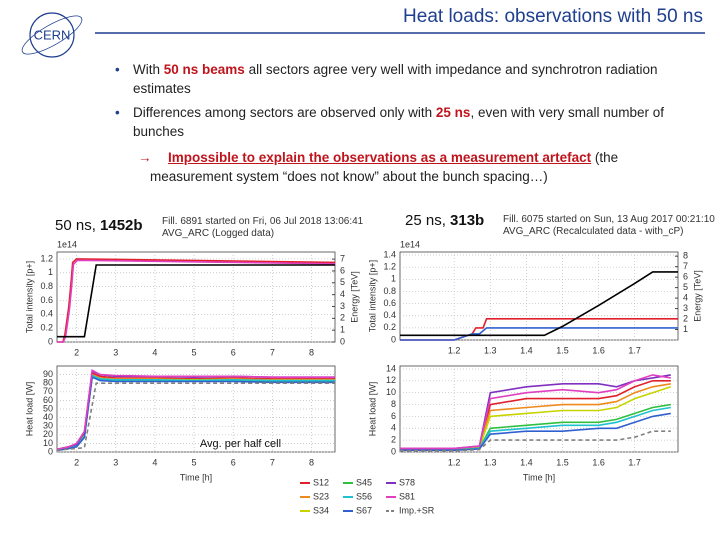  What do you see at coordinates (342, 330) in the screenshot?
I see `y2-tick-label: 1` at bounding box center [342, 330].